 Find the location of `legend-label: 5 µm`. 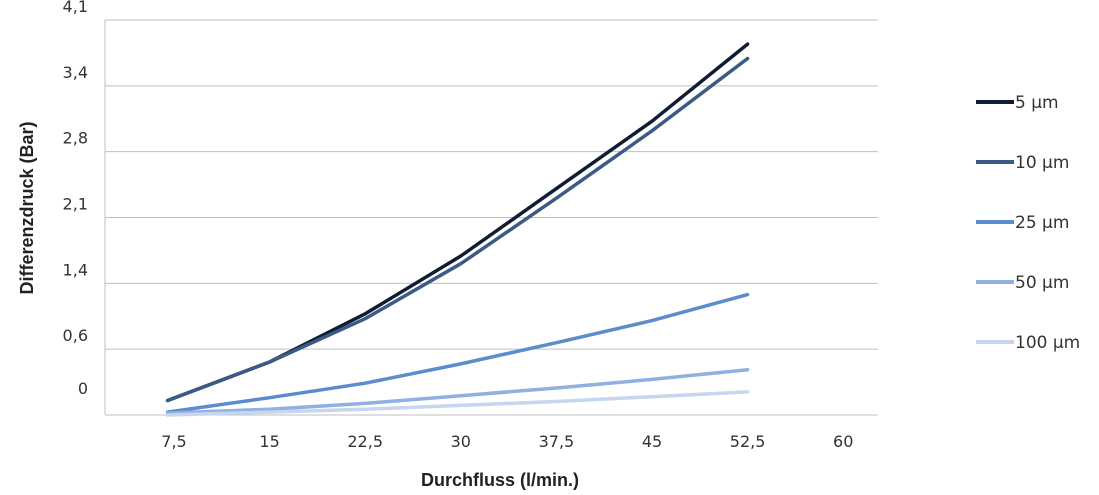

legend-label: 5 µm is located at coordinates (1037, 103).